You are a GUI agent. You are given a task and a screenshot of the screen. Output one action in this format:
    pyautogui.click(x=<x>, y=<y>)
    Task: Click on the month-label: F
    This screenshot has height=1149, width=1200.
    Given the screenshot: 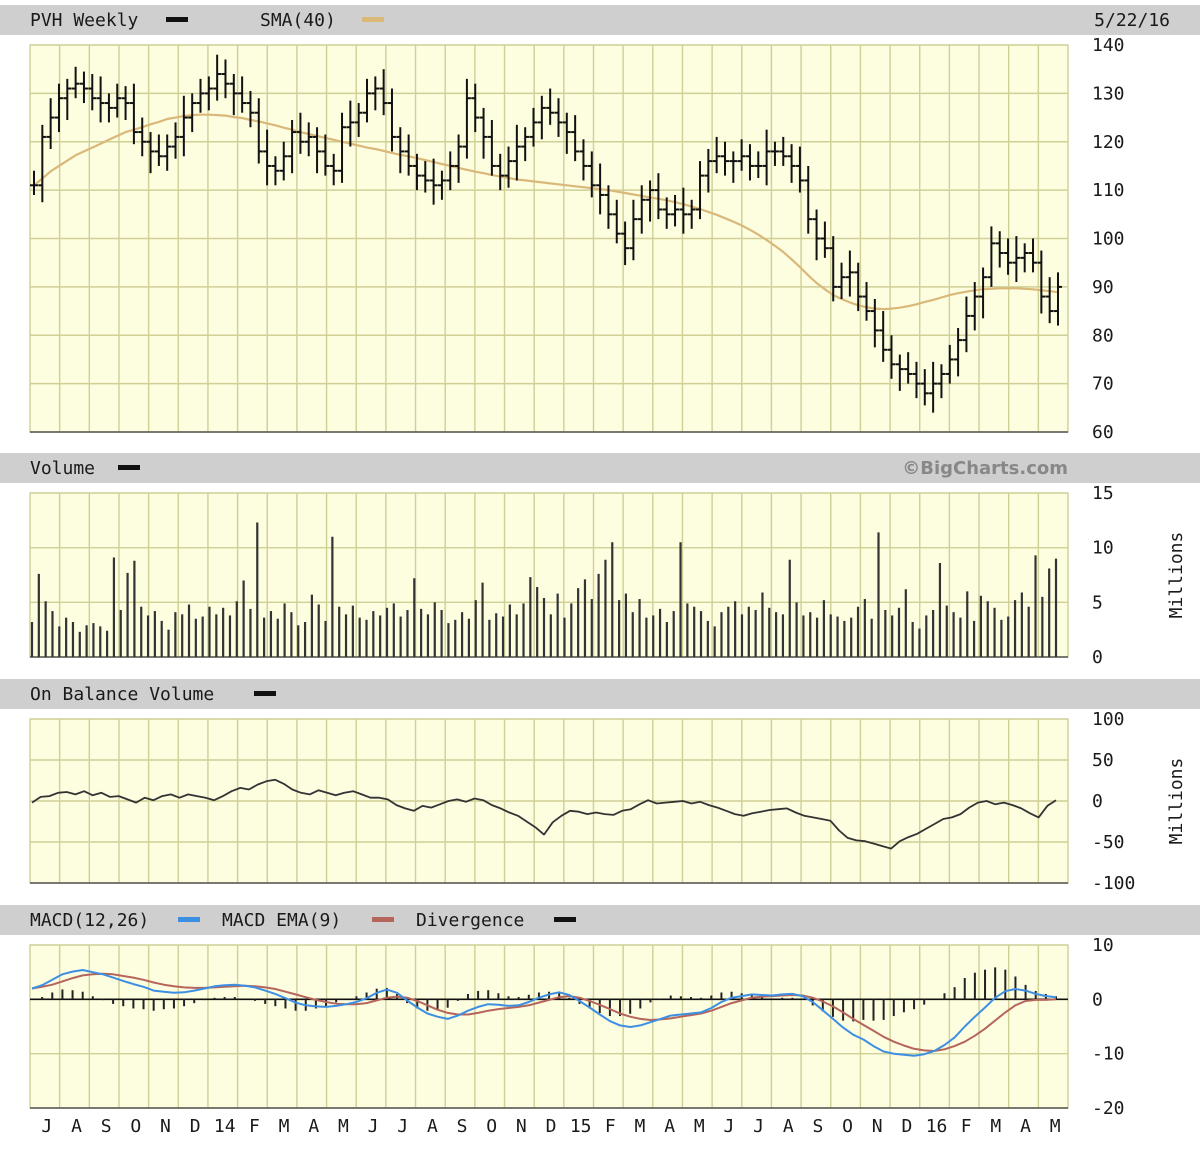 What is the action you would take?
    pyautogui.click(x=254, y=1126)
    